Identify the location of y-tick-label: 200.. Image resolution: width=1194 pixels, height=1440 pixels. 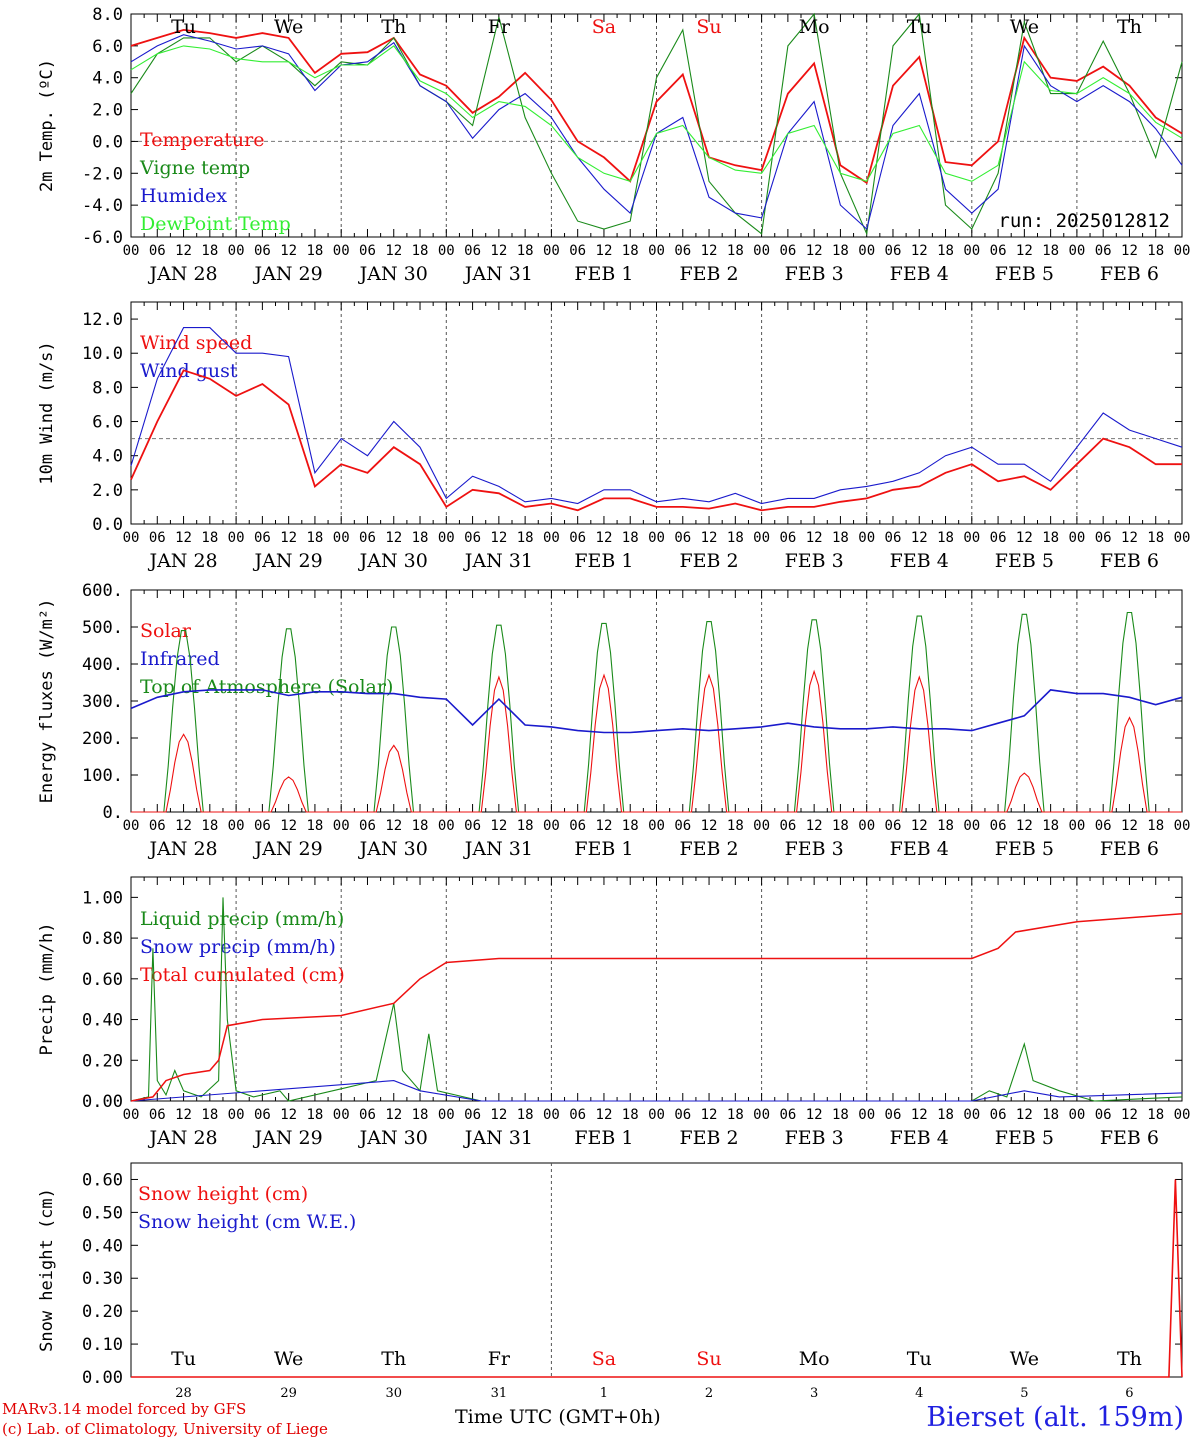
(102, 739).